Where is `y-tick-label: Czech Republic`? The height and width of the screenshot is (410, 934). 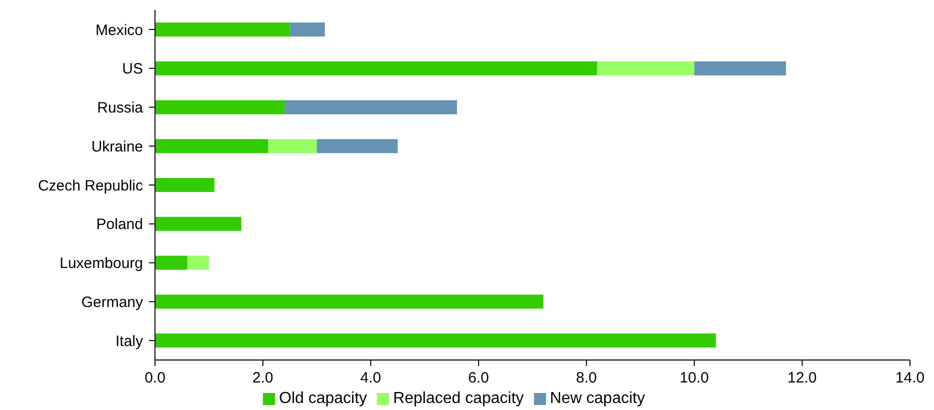 y-tick-label: Czech Republic is located at coordinates (91, 185).